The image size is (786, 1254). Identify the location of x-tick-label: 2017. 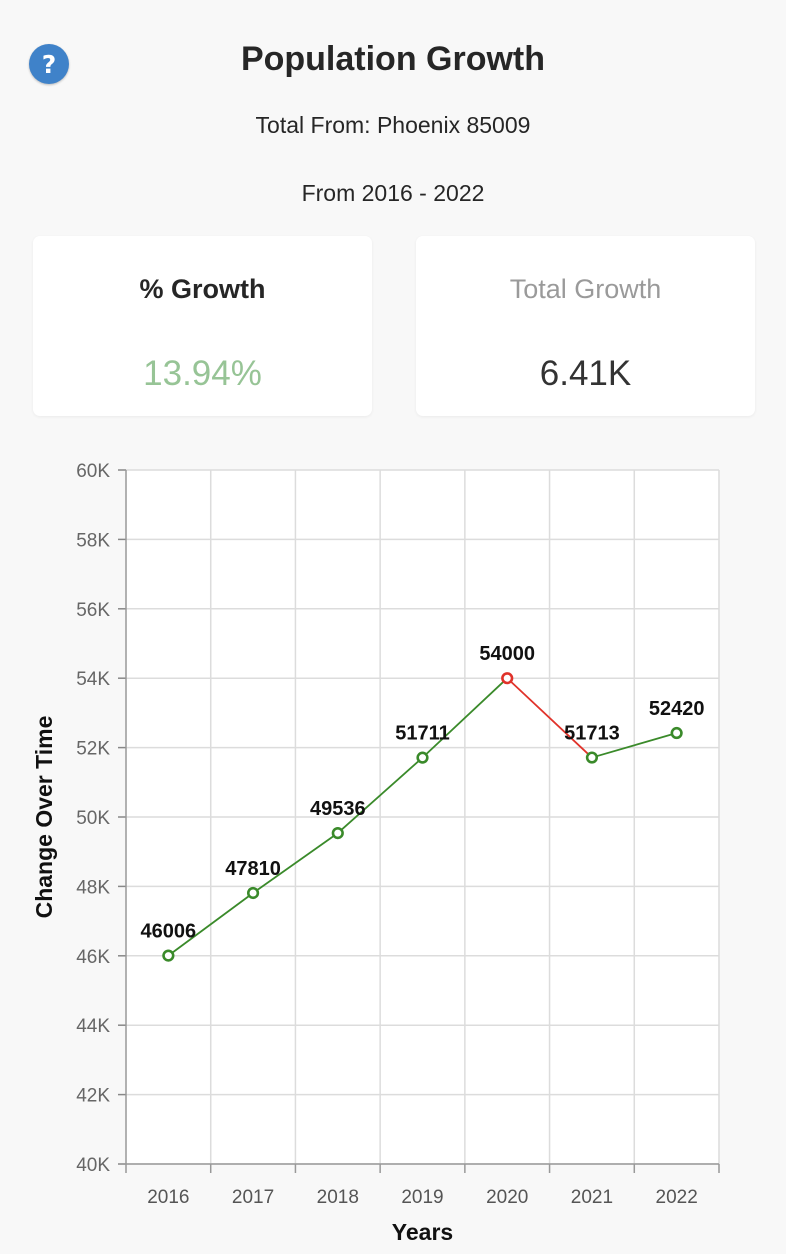
(253, 1197).